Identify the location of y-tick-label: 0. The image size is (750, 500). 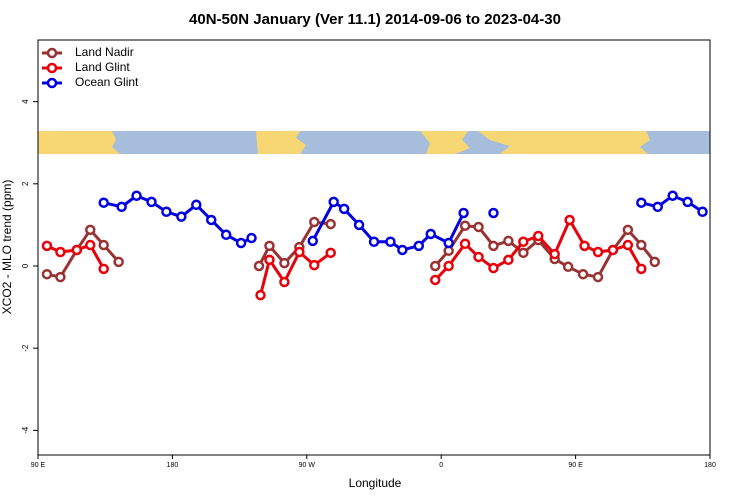
(25, 265).